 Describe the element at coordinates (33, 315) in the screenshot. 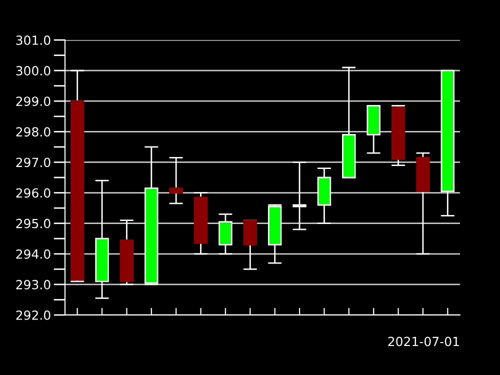

I see `y-tick-label: 292.0` at that location.